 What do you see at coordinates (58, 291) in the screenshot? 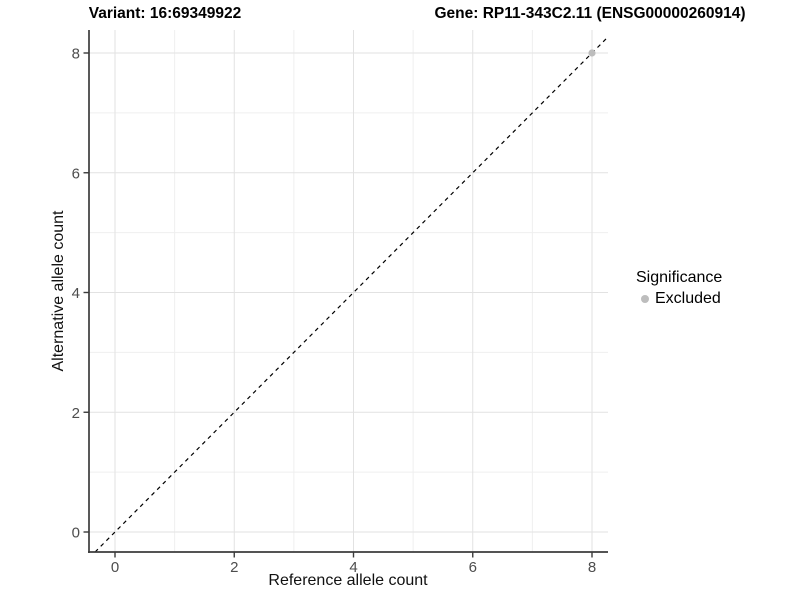
I see `y-axis-title: Alternative allele count` at bounding box center [58, 291].